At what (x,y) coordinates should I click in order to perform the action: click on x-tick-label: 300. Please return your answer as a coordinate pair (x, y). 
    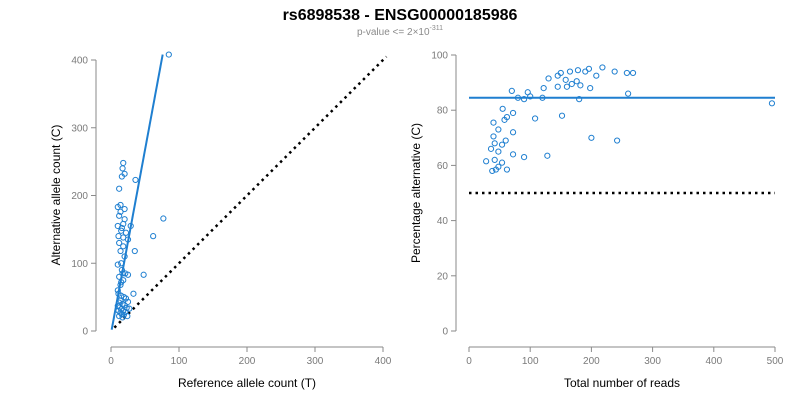
    Looking at the image, I should click on (652, 361).